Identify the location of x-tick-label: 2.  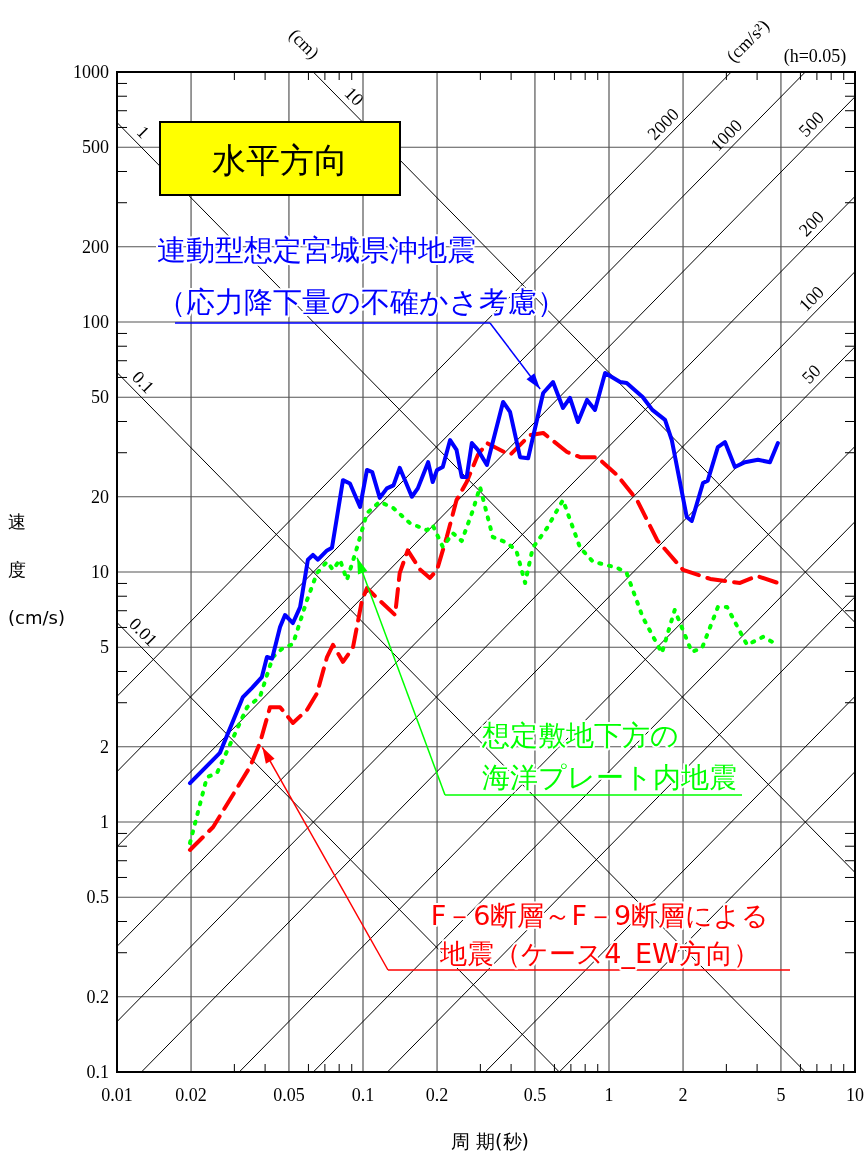
(683, 1095).